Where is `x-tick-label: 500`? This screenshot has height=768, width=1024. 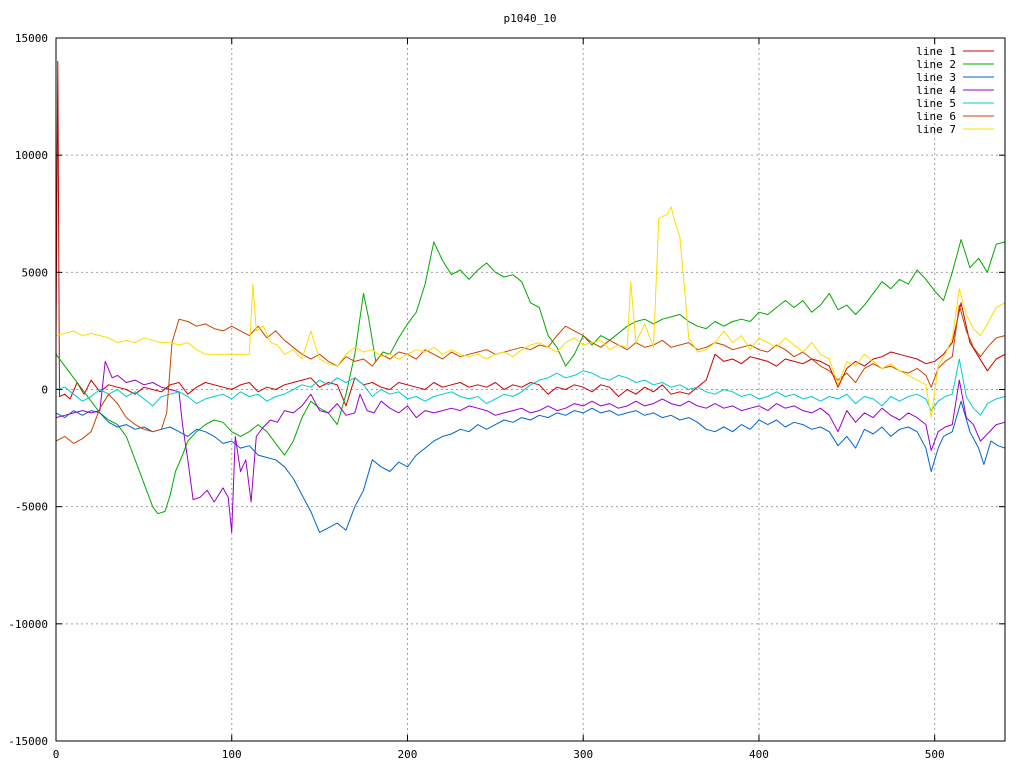 x-tick-label: 500 is located at coordinates (935, 754).